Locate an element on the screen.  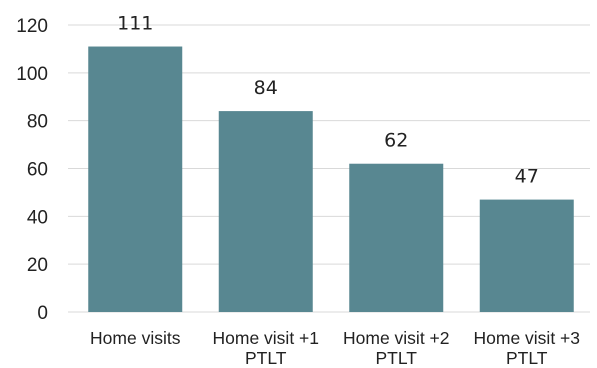
y-tick-label: 40 is located at coordinates (37, 217).